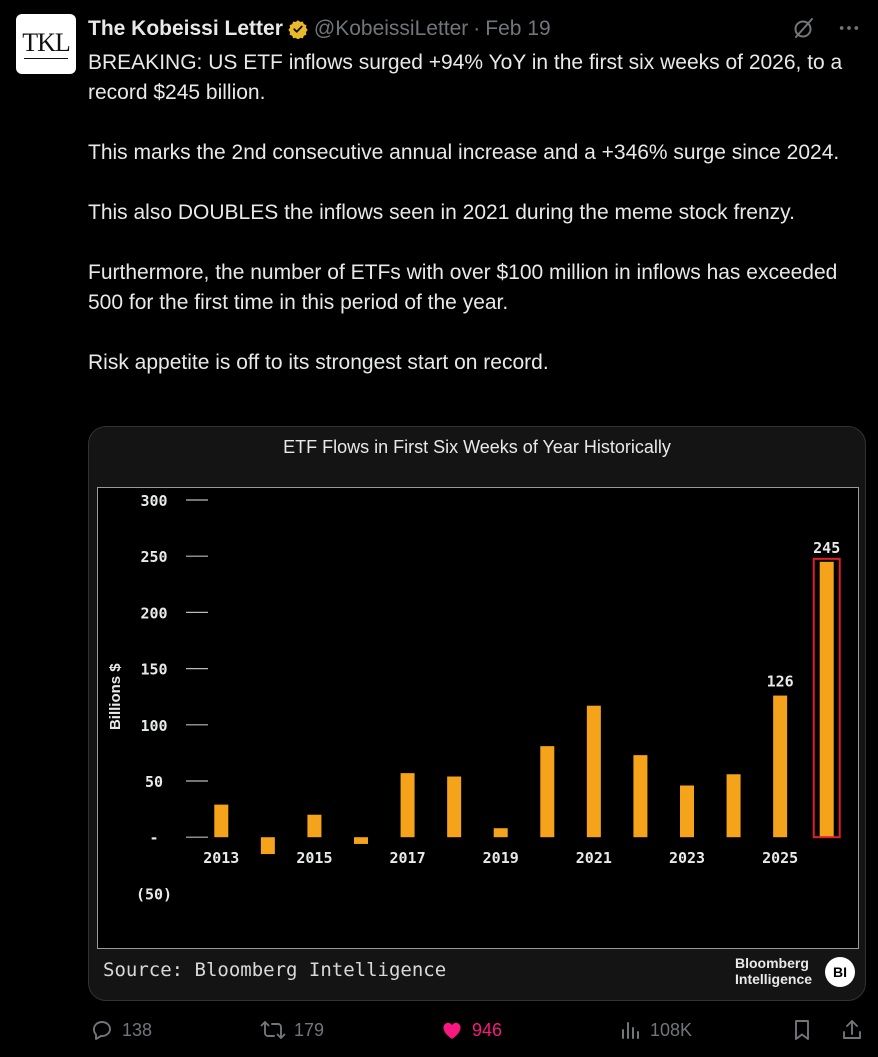  What do you see at coordinates (267, 846) in the screenshot?
I see `bar-2014` at bounding box center [267, 846].